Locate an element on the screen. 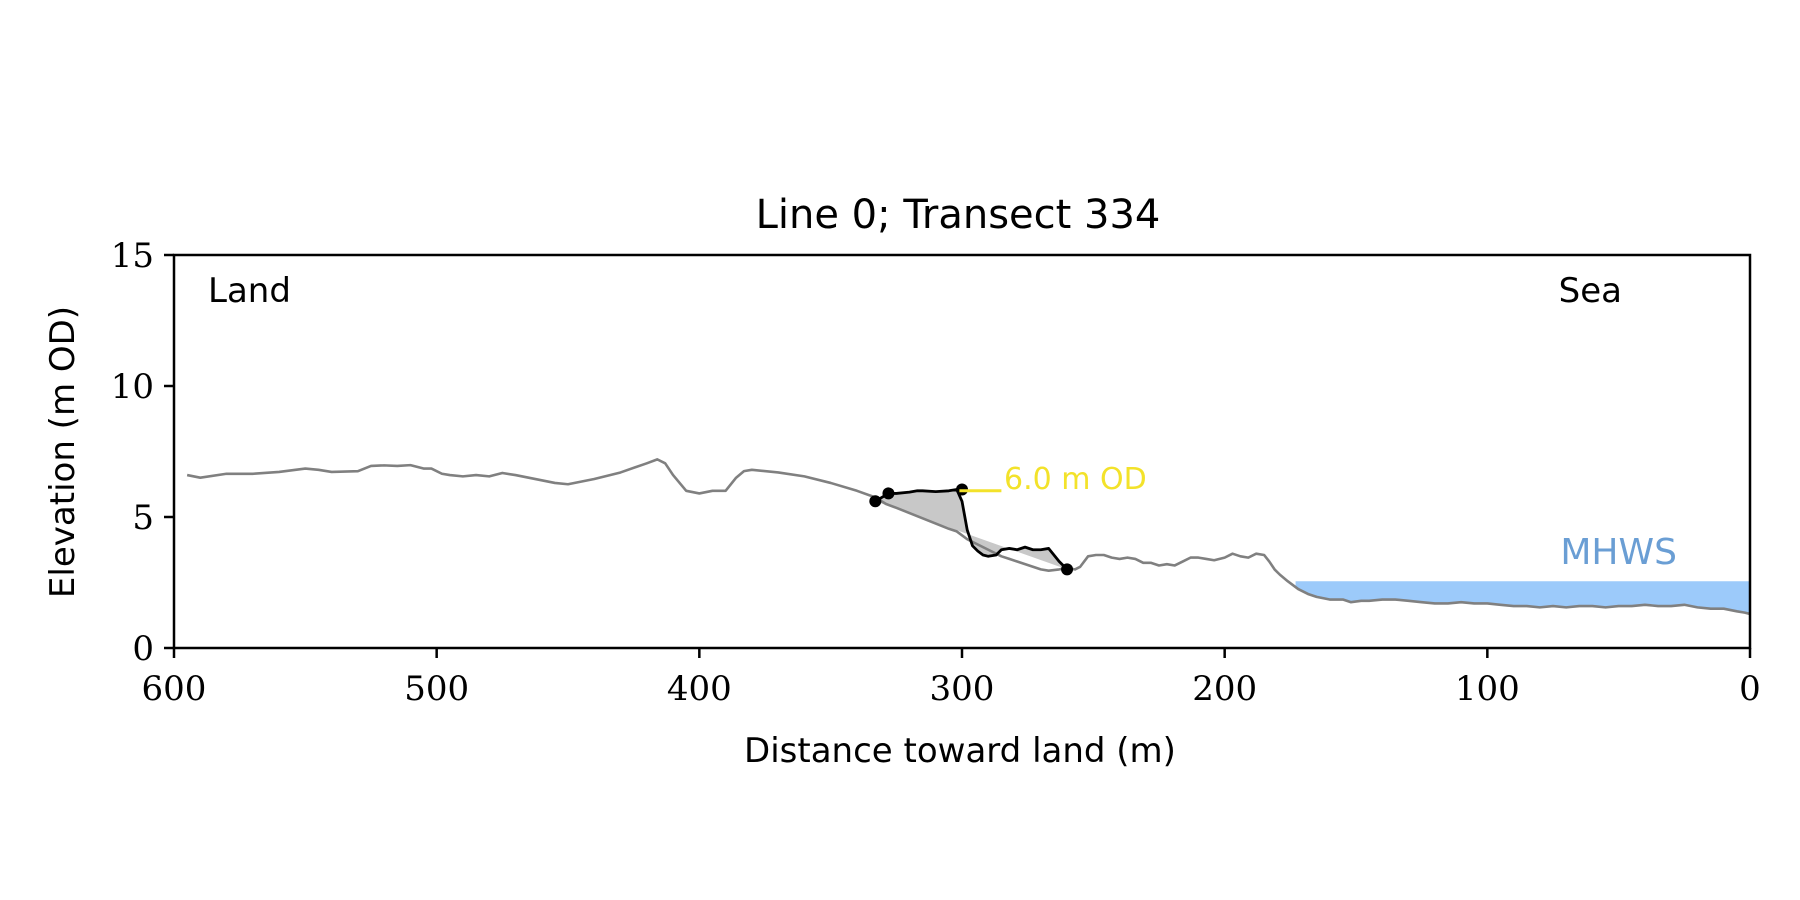 This screenshot has width=1800, height=900. chart-title: Line 0; Transect 334 is located at coordinates (958, 215).